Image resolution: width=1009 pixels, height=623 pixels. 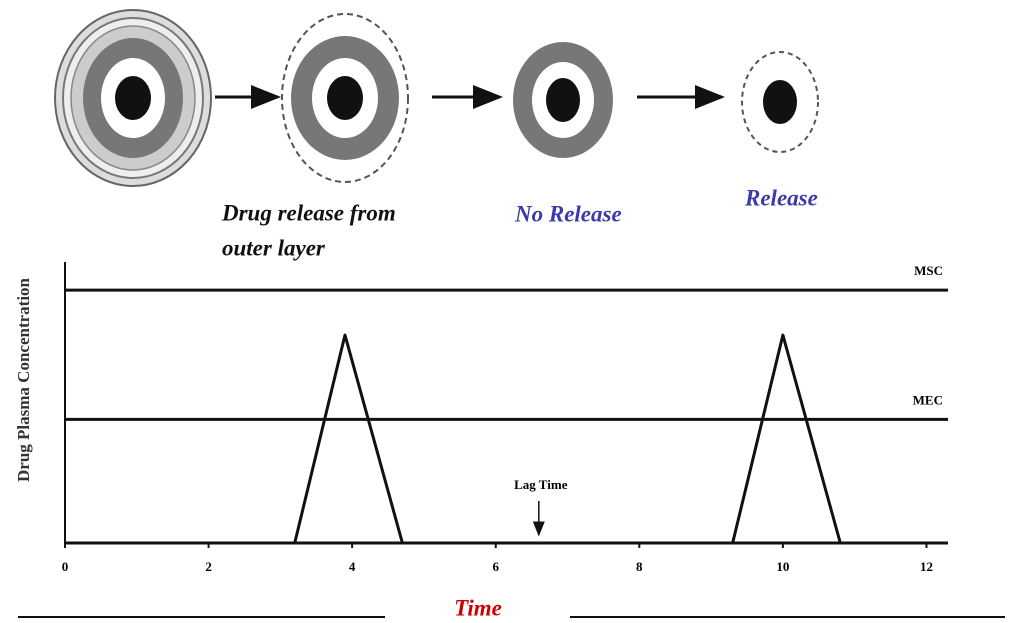 What do you see at coordinates (928, 270) in the screenshot?
I see `reference-label: MSC` at bounding box center [928, 270].